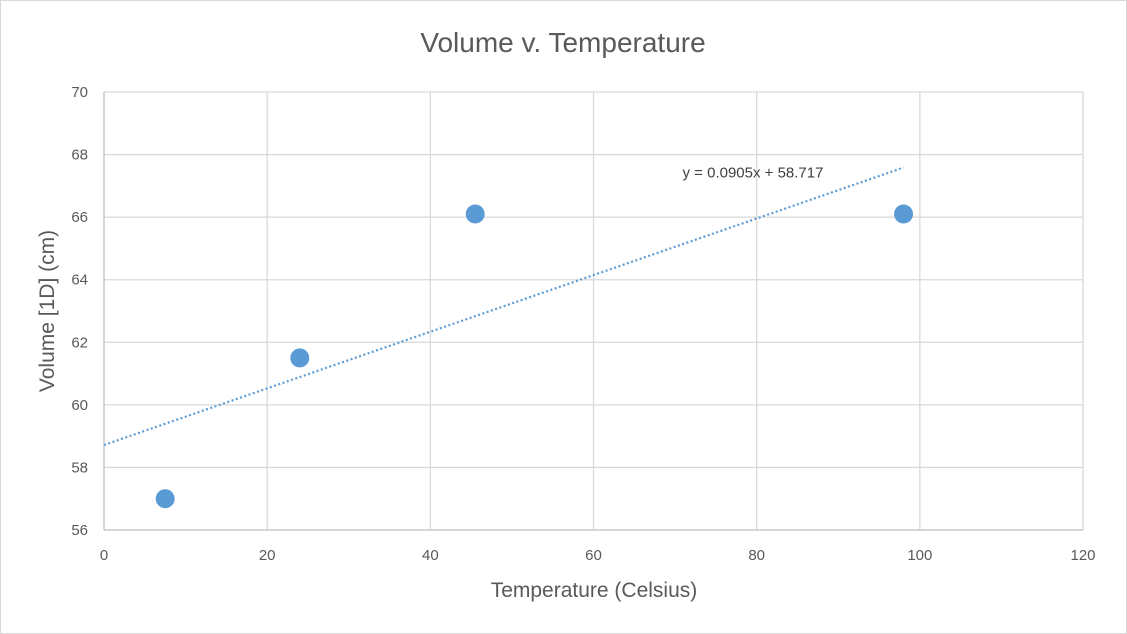 The image size is (1127, 634). What do you see at coordinates (79, 467) in the screenshot?
I see `y-tick-label: 58` at bounding box center [79, 467].